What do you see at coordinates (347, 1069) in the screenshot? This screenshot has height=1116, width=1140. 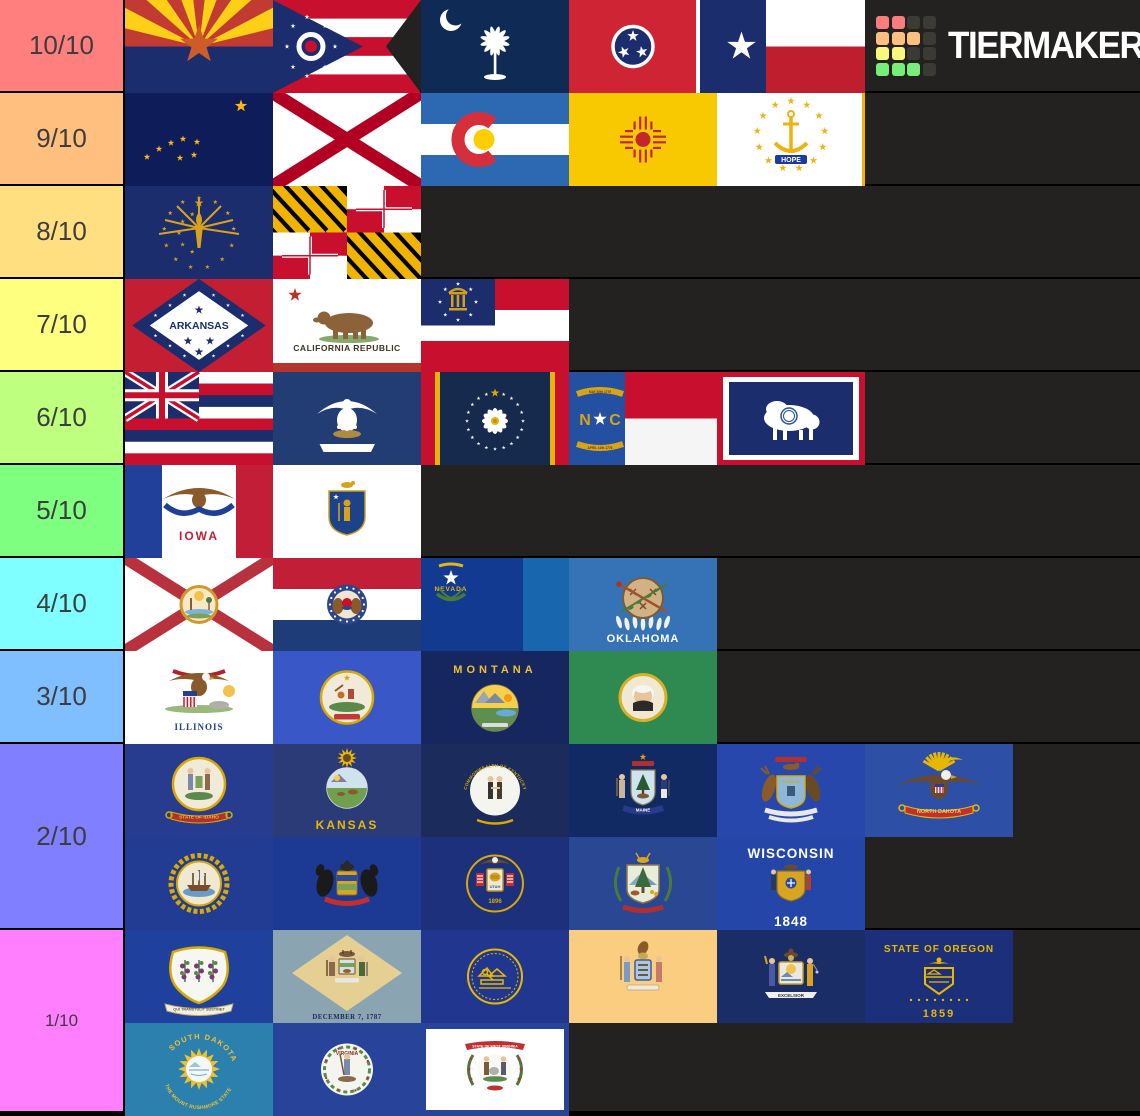 I see `flag-virginia: VIRGINIA` at bounding box center [347, 1069].